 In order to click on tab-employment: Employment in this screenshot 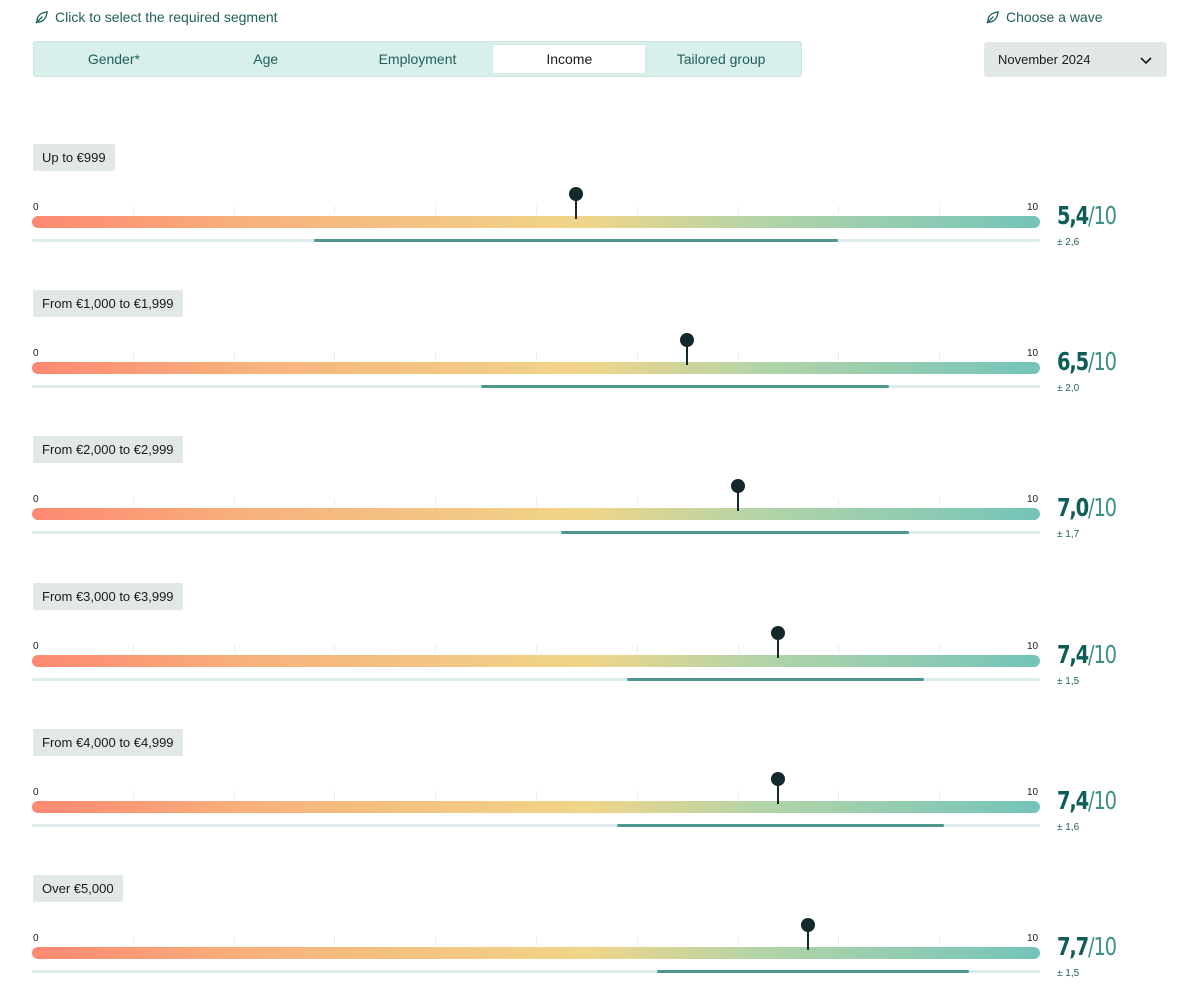, I will do `click(417, 59)`.